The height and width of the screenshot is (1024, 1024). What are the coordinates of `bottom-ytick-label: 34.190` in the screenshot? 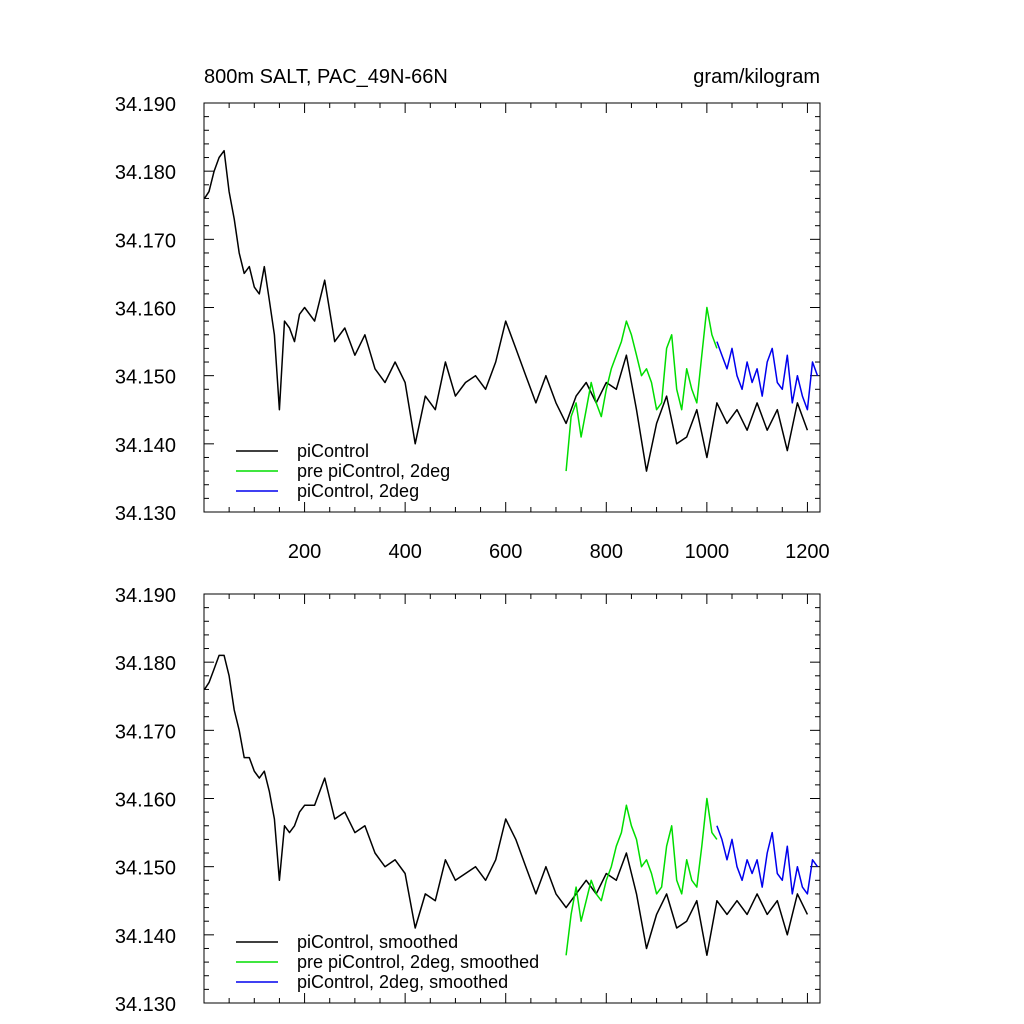 It's located at (145, 596).